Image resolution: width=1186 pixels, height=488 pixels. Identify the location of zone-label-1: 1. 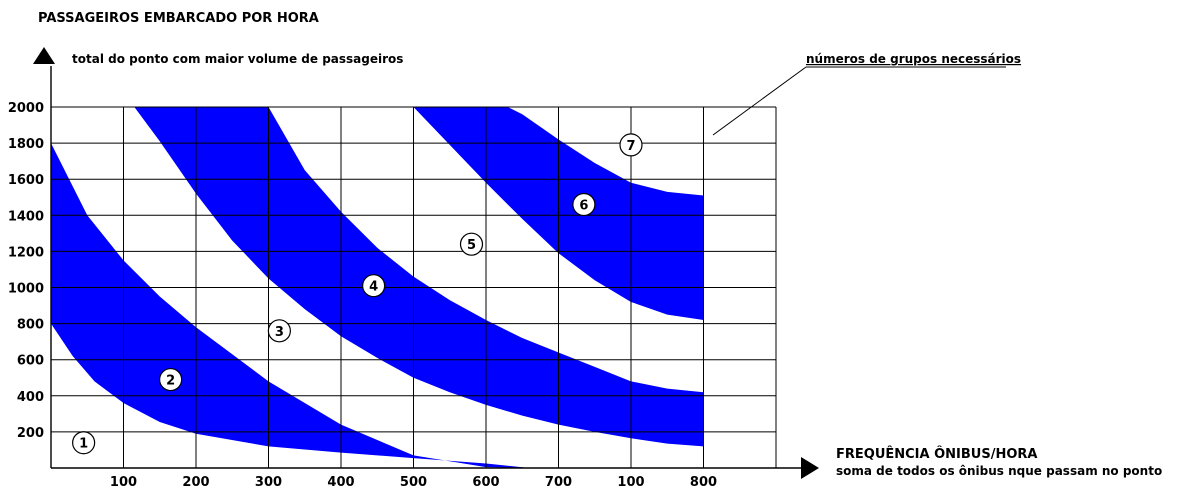
(84, 443).